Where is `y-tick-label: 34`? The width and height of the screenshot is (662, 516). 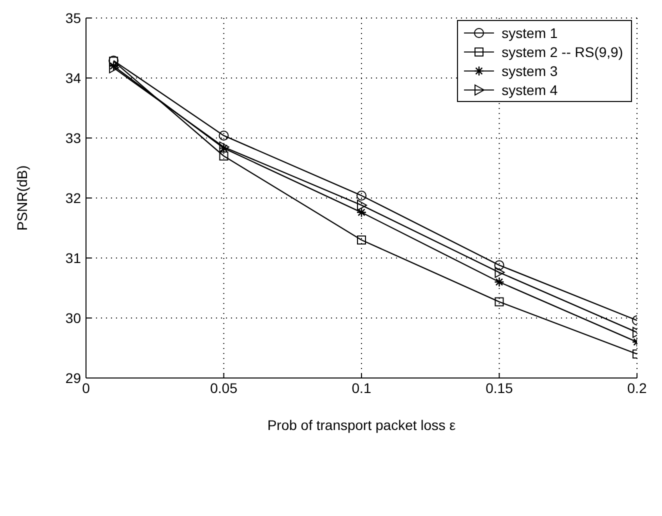 y-tick-label: 34 is located at coordinates (73, 78).